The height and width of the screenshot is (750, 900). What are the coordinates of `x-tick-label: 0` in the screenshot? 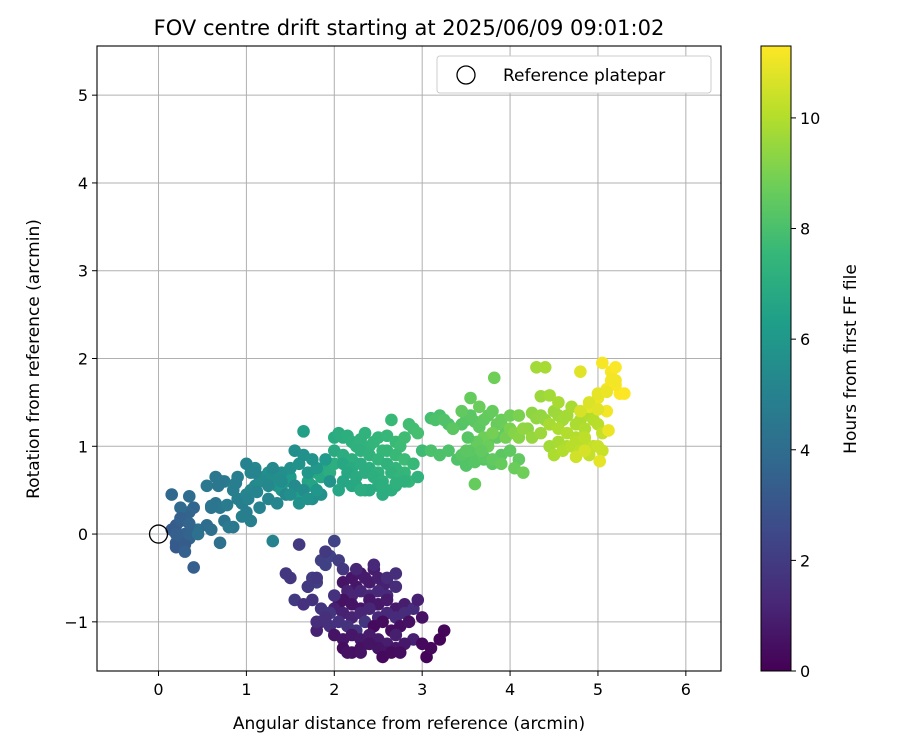 It's located at (158, 689).